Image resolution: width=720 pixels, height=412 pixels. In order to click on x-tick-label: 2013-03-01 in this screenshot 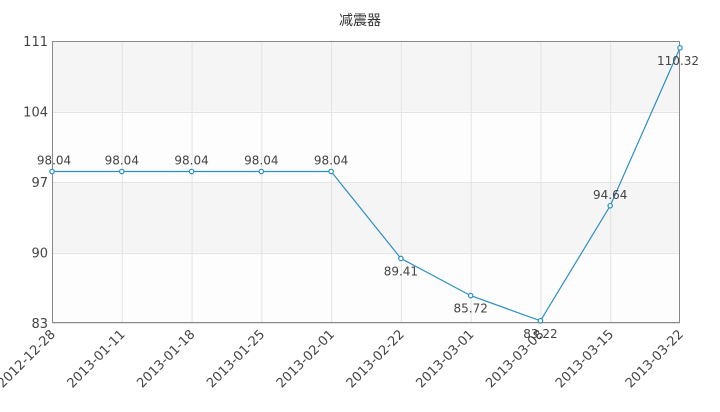, I will do `click(445, 359)`.